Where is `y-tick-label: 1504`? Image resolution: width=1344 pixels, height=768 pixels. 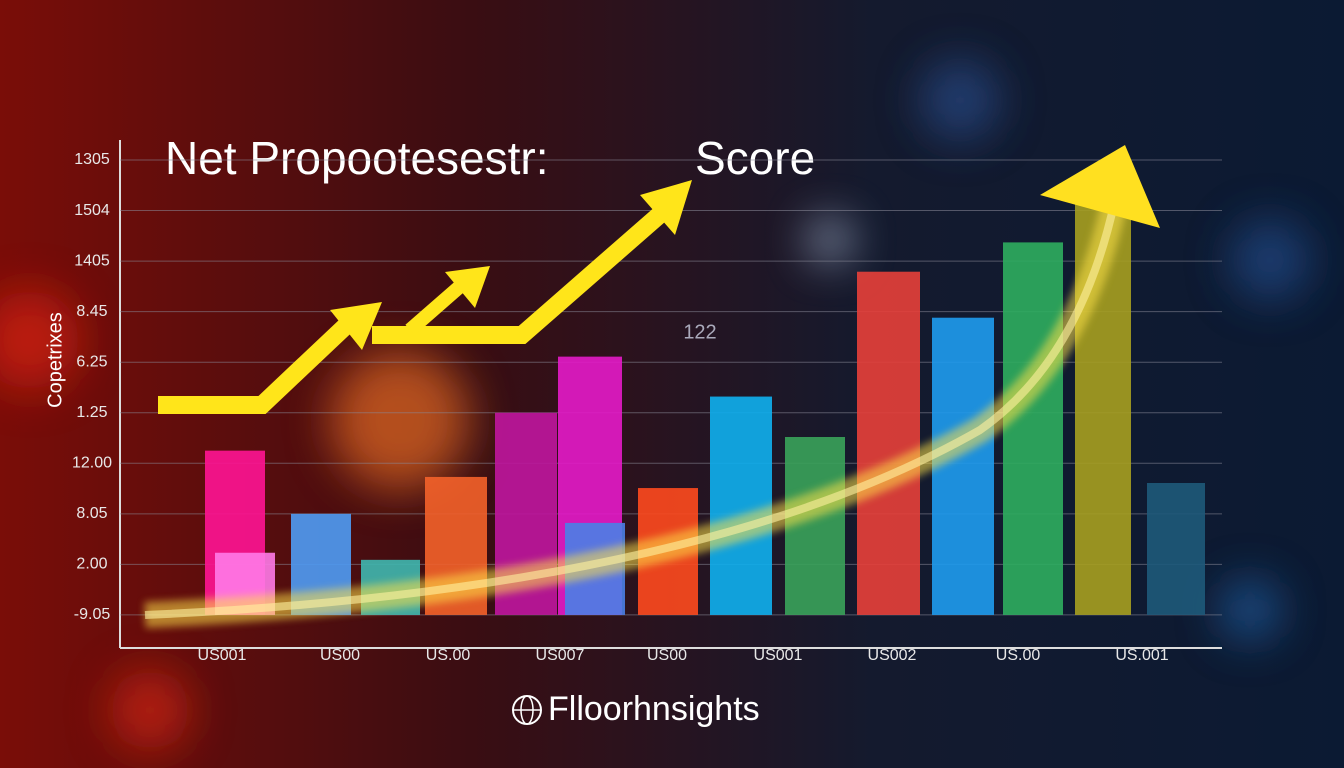
y-tick-label: 1504 is located at coordinates (92, 210).